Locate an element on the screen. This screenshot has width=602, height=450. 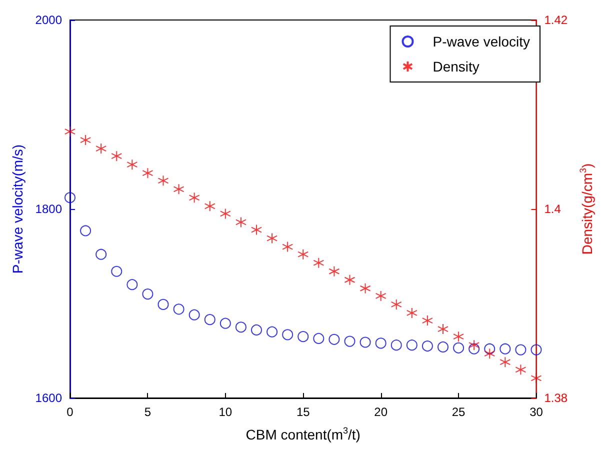
legend-label: P-wave velocity is located at coordinates (481, 42).